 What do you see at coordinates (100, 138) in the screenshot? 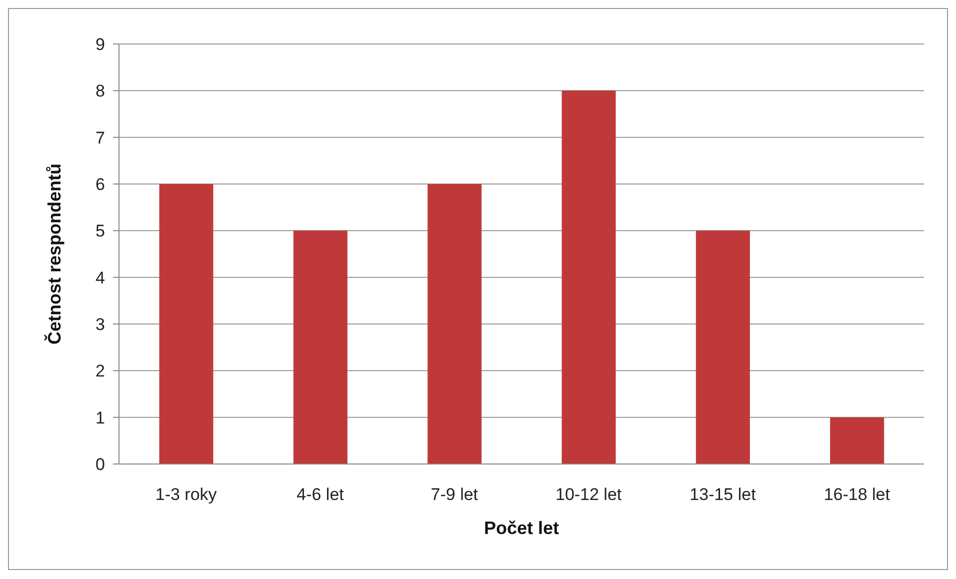
I see `y-tick-label: 7` at bounding box center [100, 138].